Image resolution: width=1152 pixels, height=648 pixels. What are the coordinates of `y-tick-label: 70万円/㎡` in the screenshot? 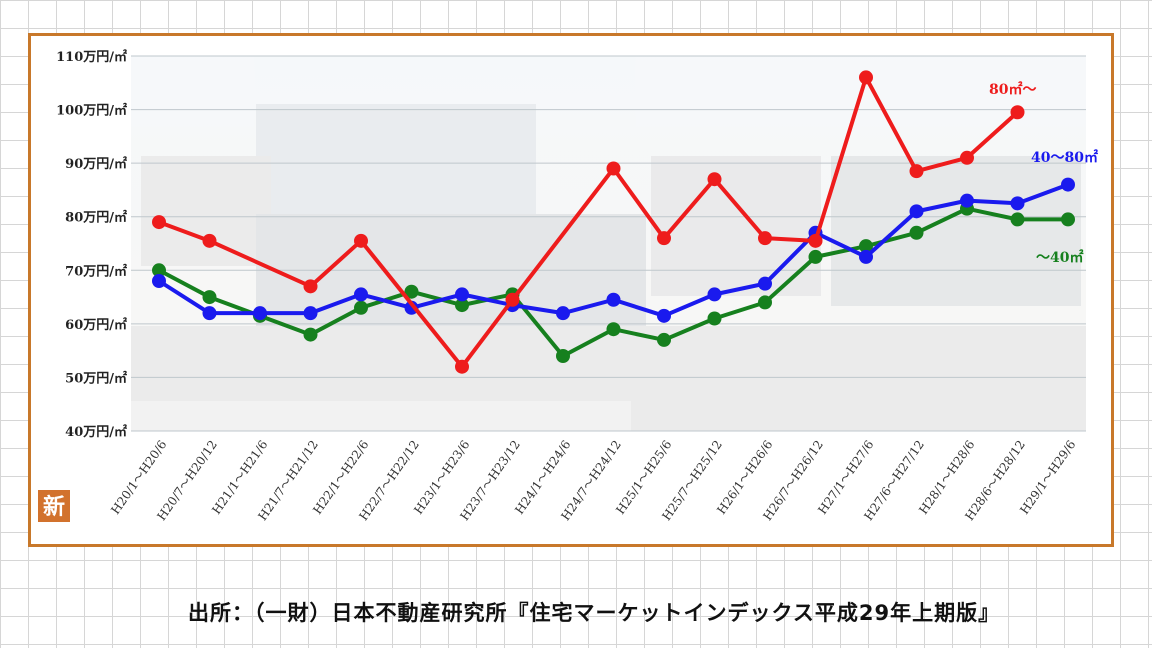 It's located at (96, 271).